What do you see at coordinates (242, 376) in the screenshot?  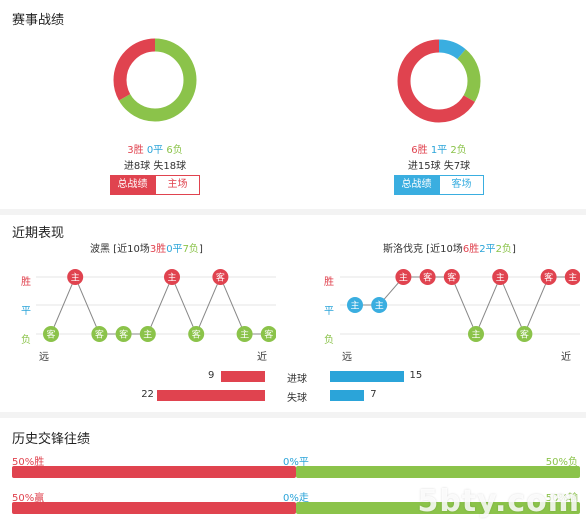 I see `left-scored-bar` at bounding box center [242, 376].